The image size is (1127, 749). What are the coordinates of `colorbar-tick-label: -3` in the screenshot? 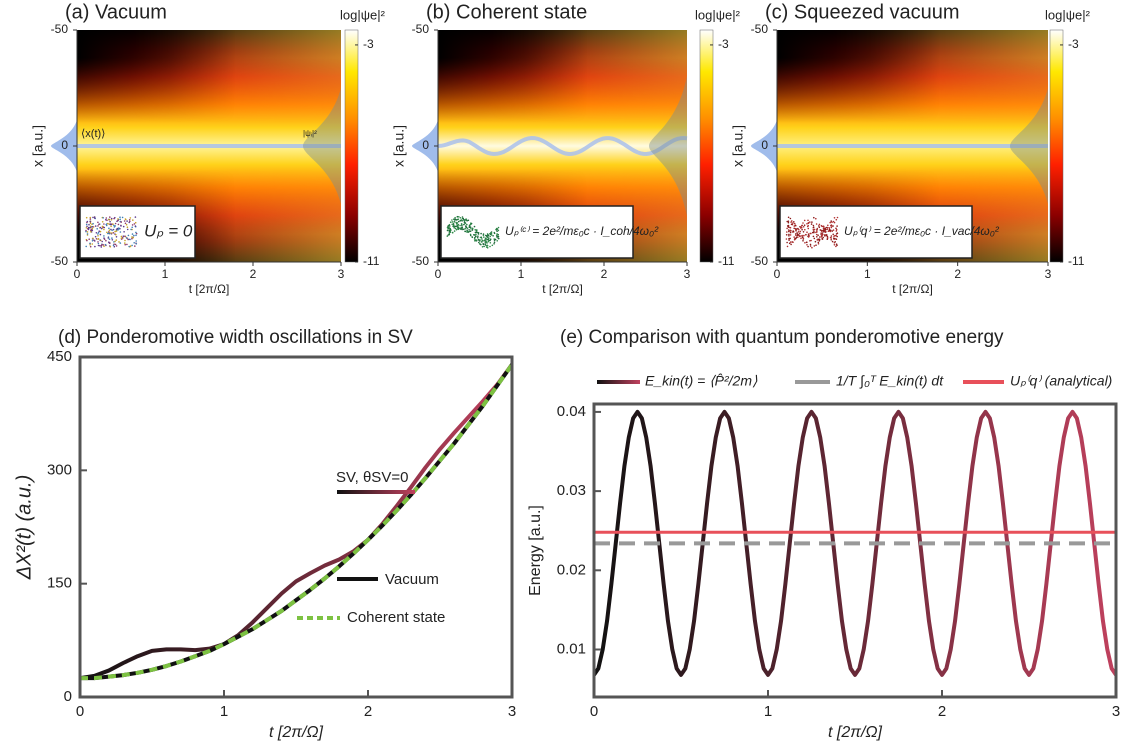 It's located at (368, 44).